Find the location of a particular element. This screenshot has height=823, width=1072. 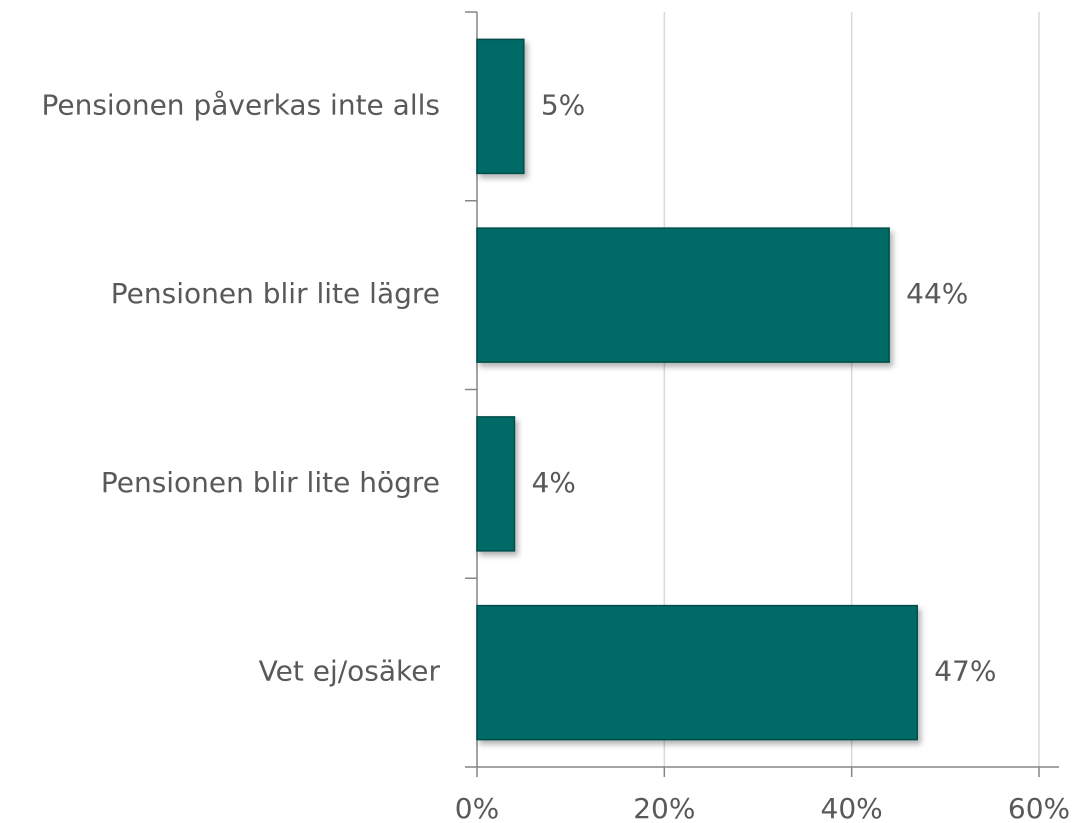

x-tick-label: 40% is located at coordinates (852, 807).